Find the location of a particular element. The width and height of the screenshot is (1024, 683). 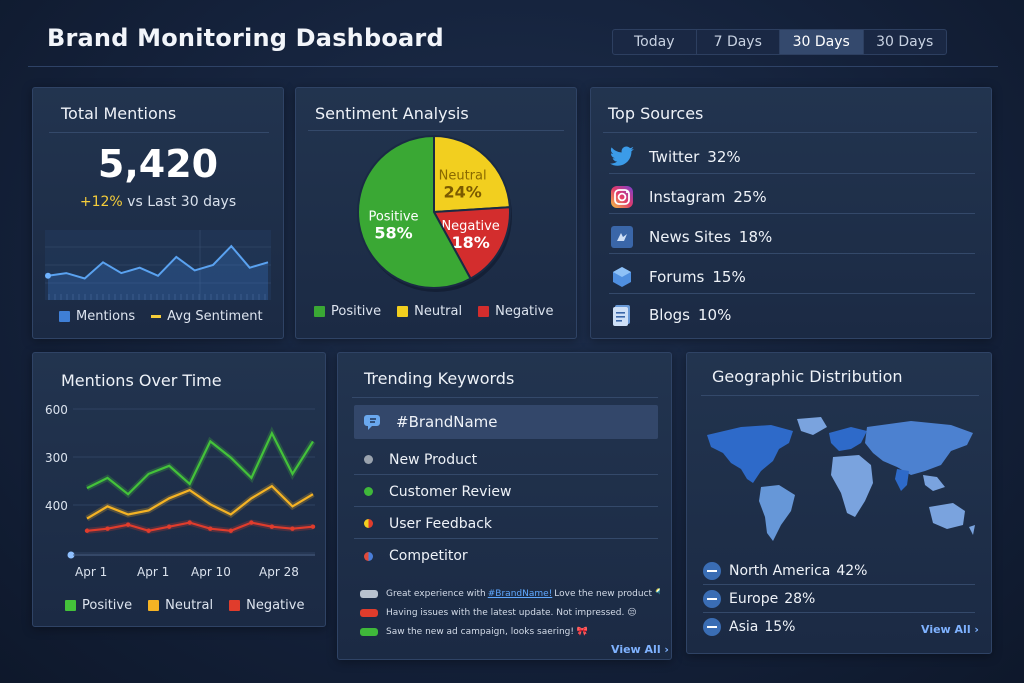

twitter-icon is located at coordinates (622, 157).